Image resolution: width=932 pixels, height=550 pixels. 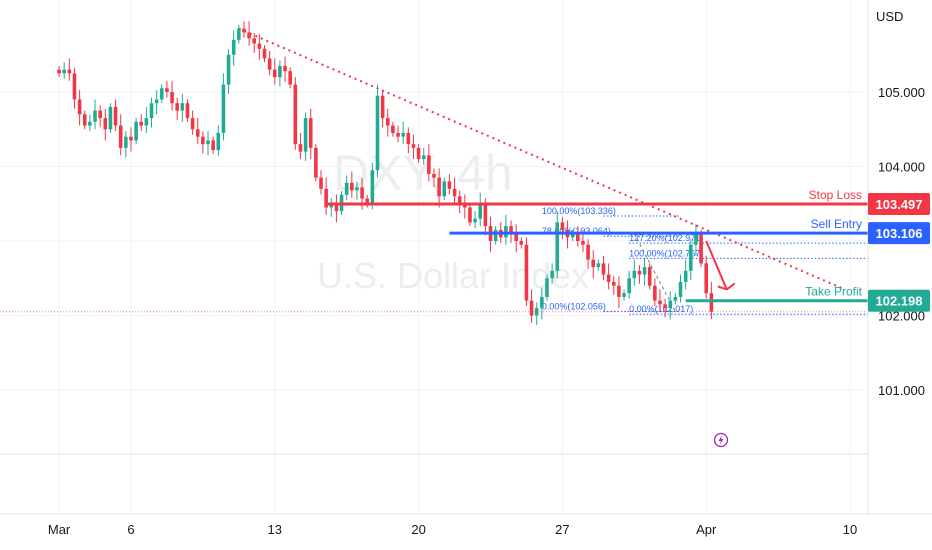 I want to click on price-badges: 103.497 103.106 102.198, so click(x=899, y=252).